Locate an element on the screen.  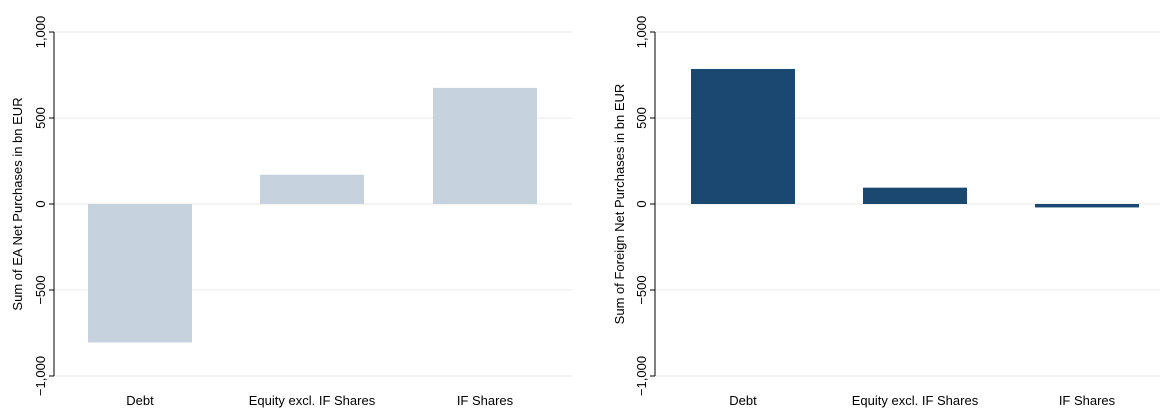
y-axis-title: Sum of Foreign Net Purchases in bn EUR is located at coordinates (619, 204).